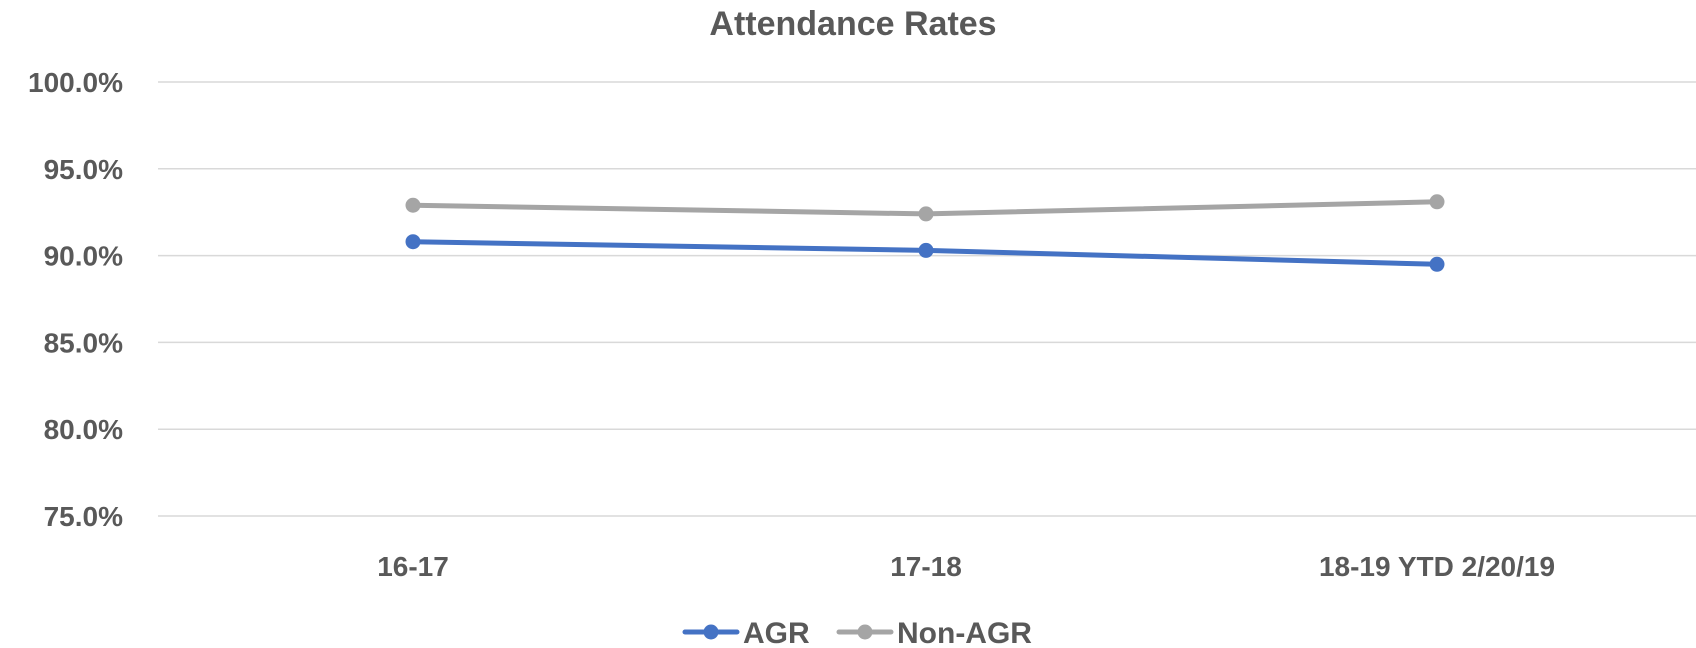 This screenshot has width=1696, height=648. I want to click on legend-label: Non-AGR, so click(964, 632).